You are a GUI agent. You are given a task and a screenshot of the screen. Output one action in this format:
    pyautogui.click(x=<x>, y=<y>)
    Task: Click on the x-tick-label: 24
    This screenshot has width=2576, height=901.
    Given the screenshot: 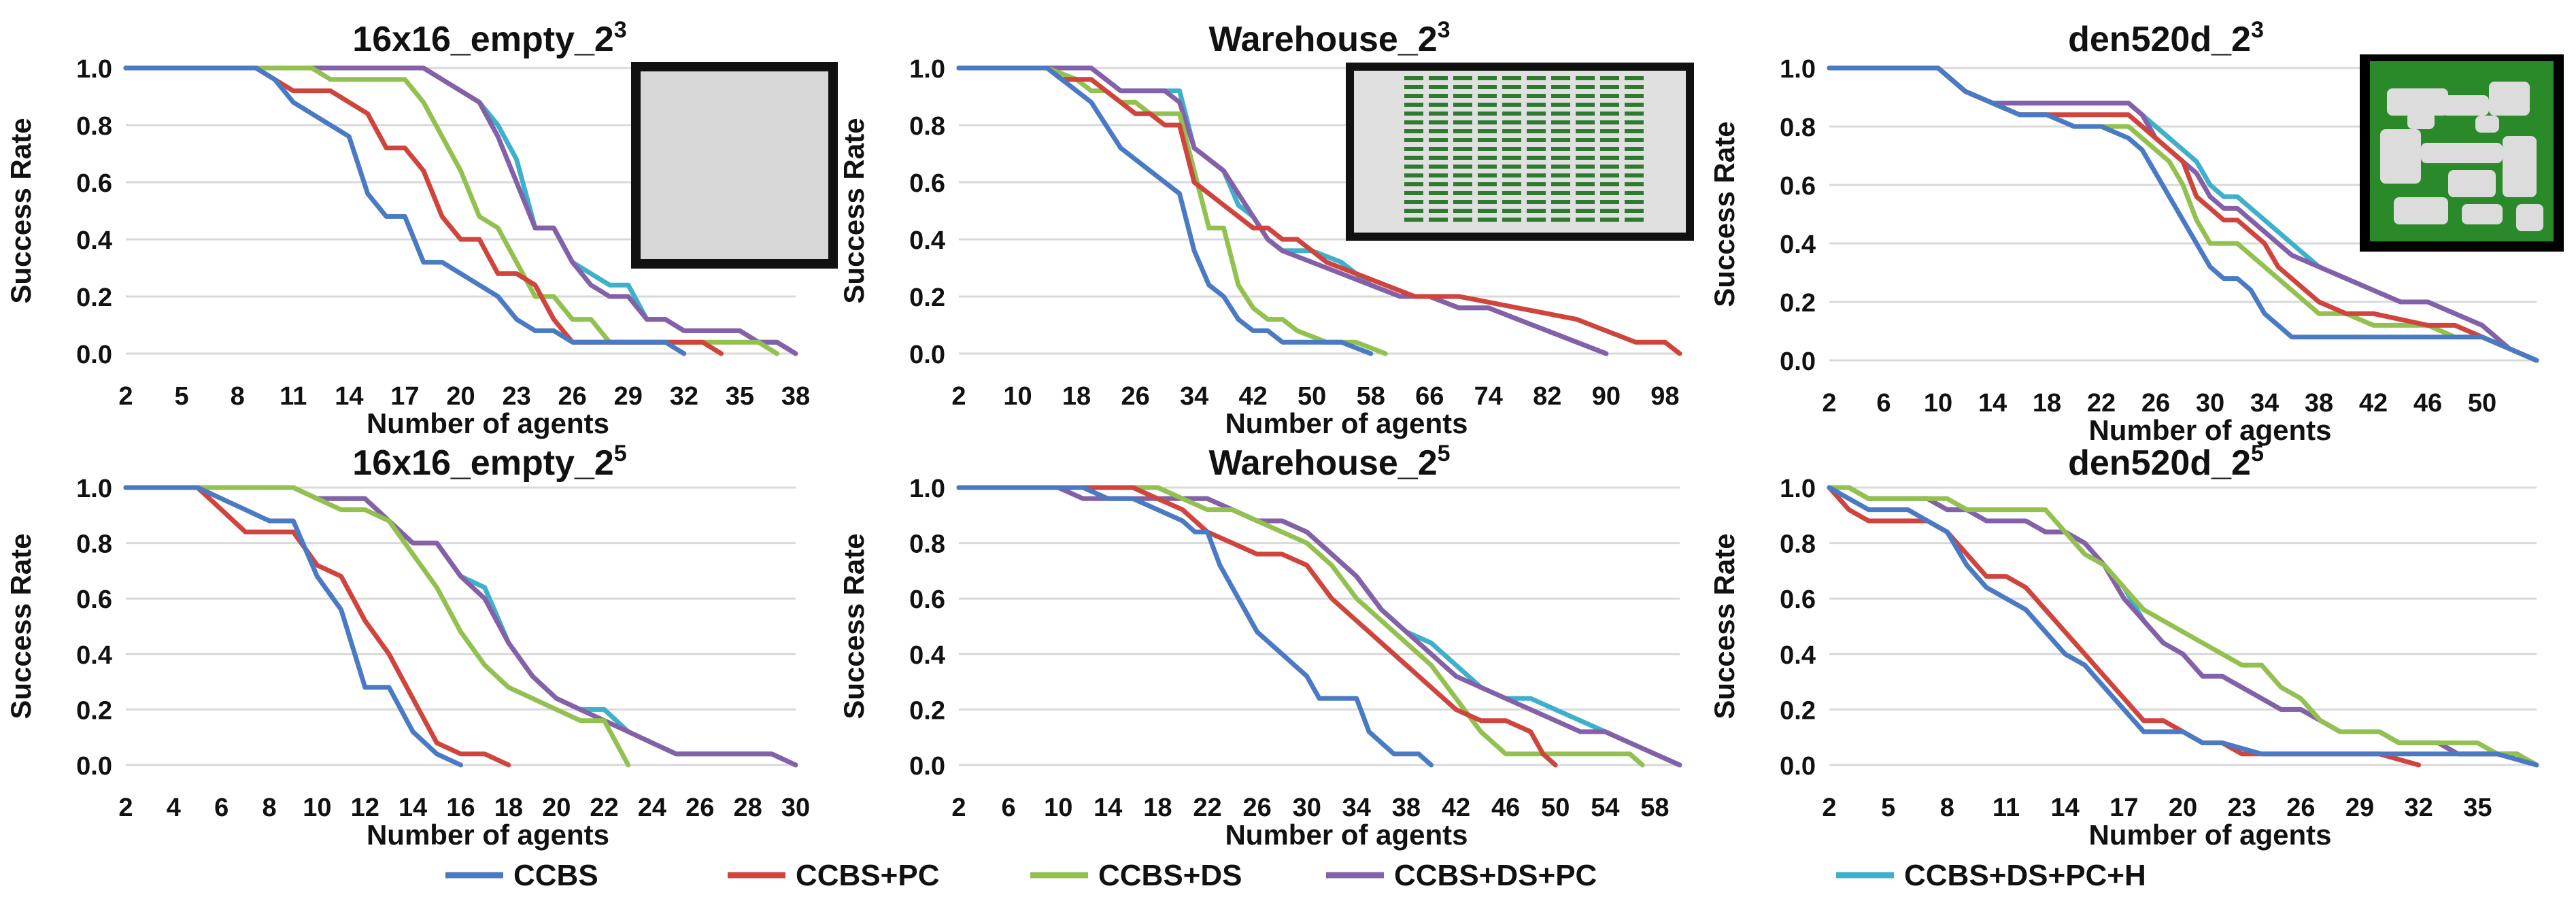 What is the action you would take?
    pyautogui.click(x=652, y=808)
    